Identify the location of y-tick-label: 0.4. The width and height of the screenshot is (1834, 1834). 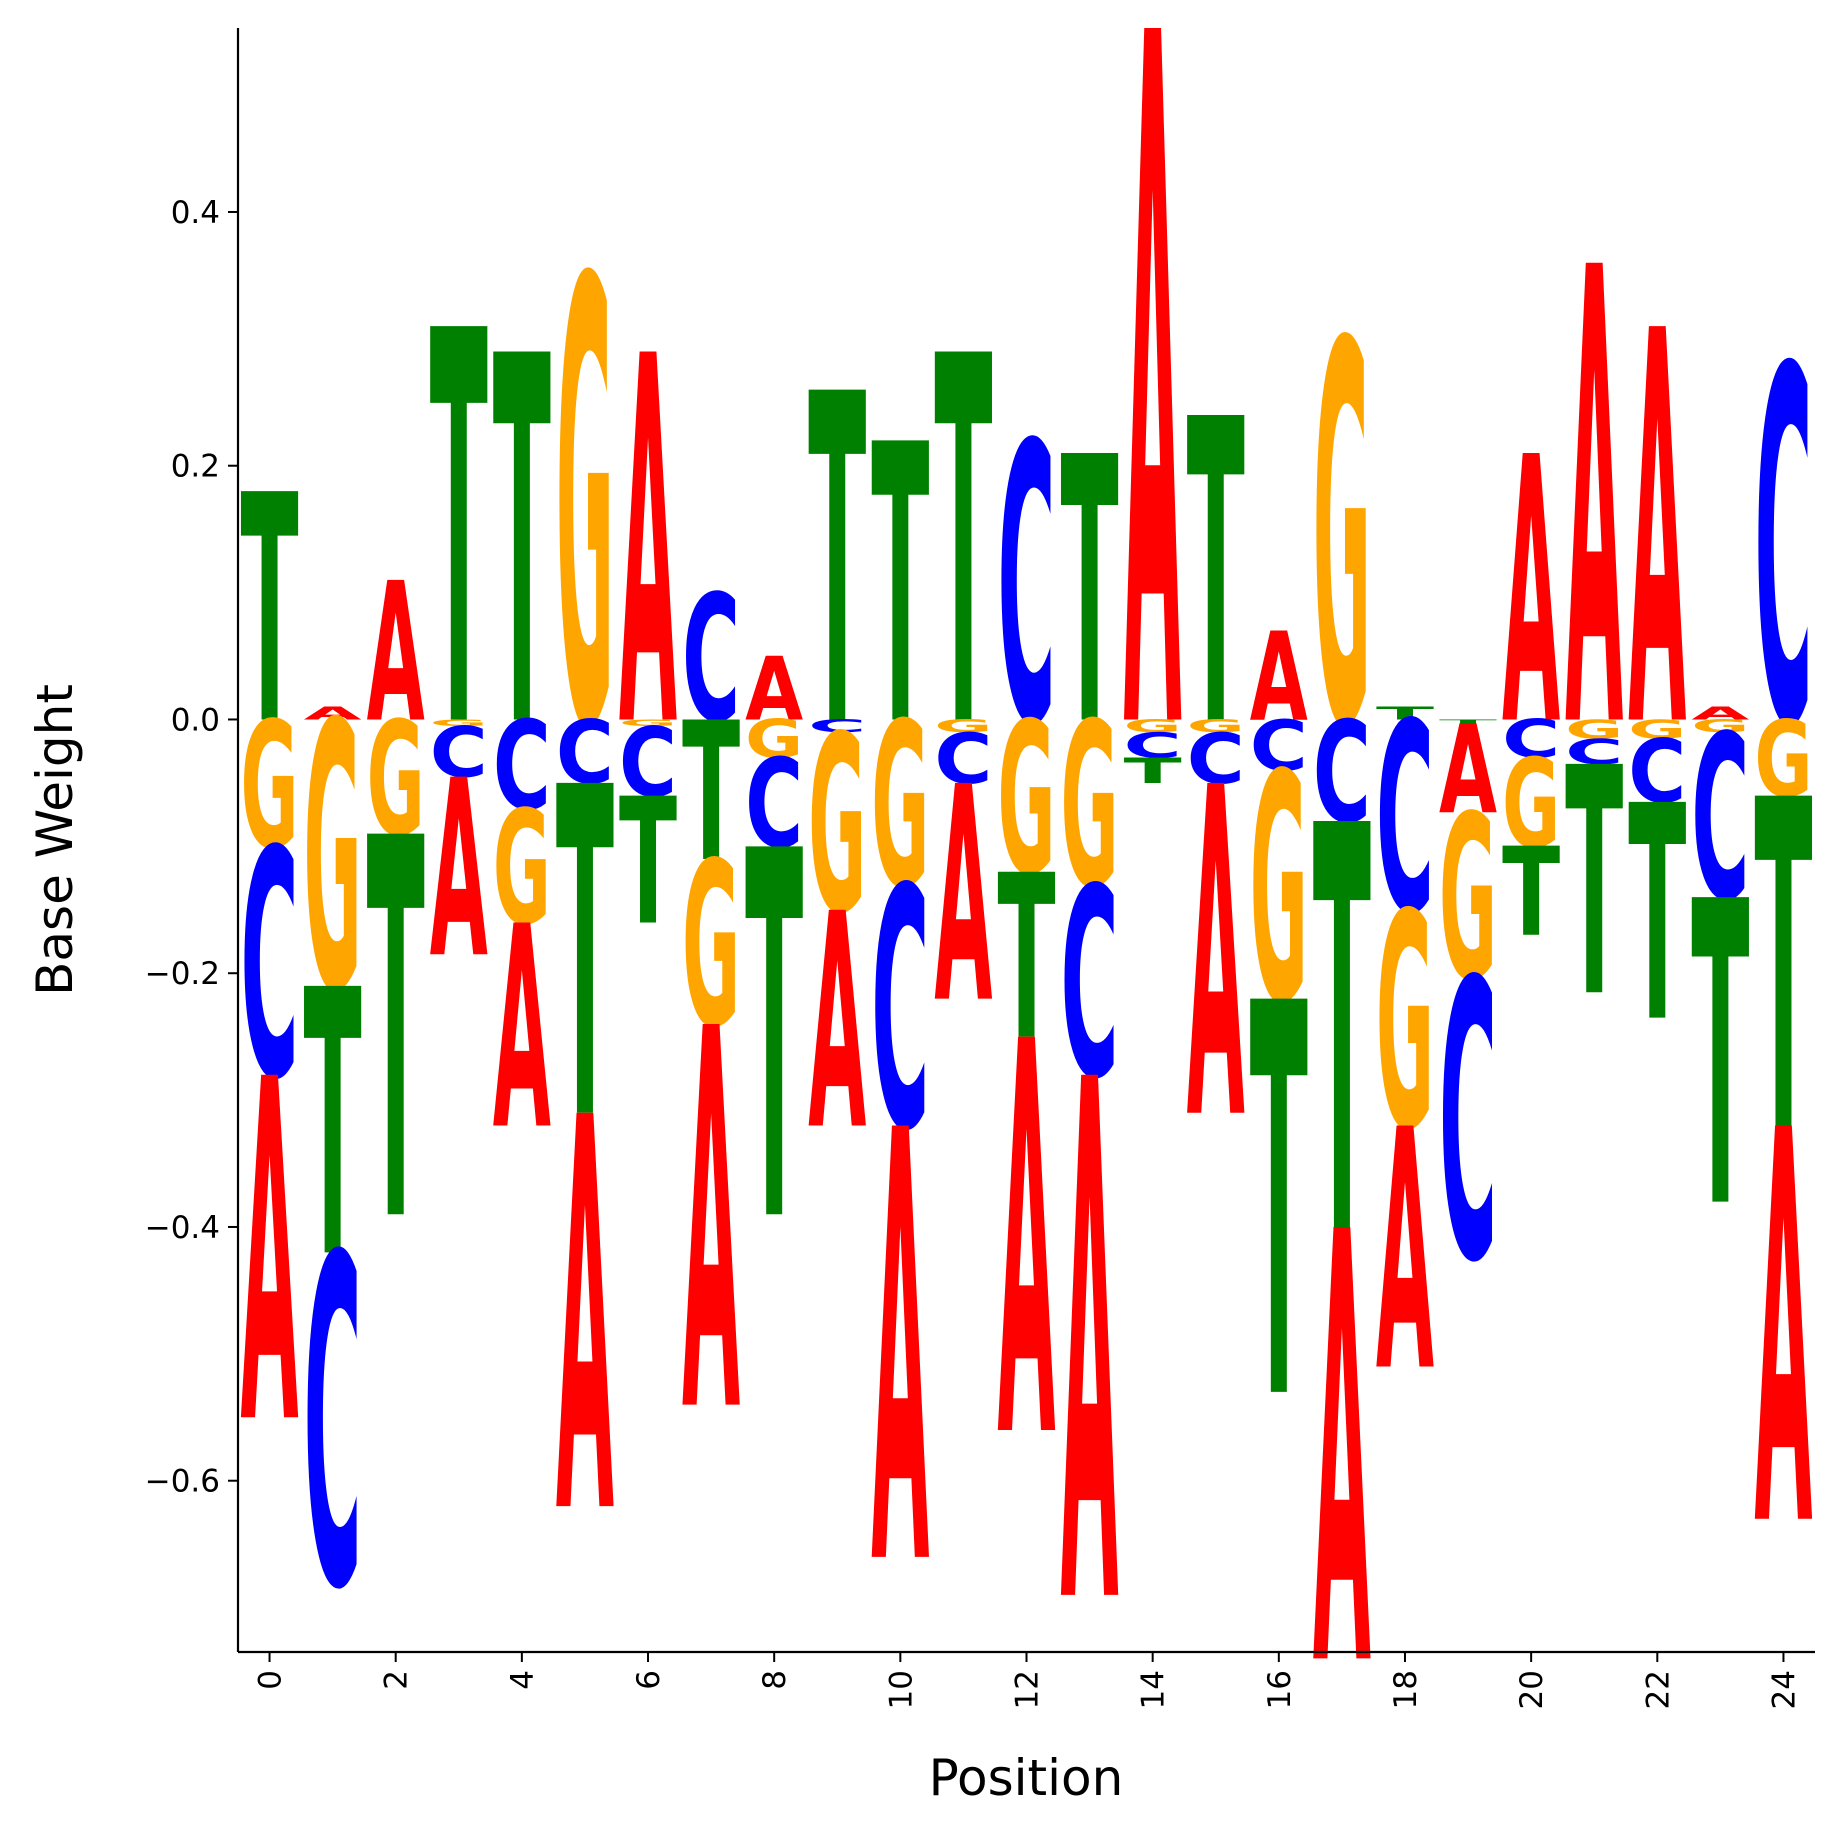
(195, 213).